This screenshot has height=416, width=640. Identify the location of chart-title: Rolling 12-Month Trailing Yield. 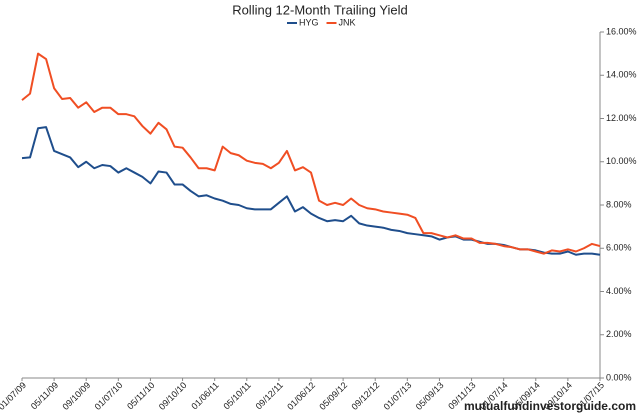
(320, 9).